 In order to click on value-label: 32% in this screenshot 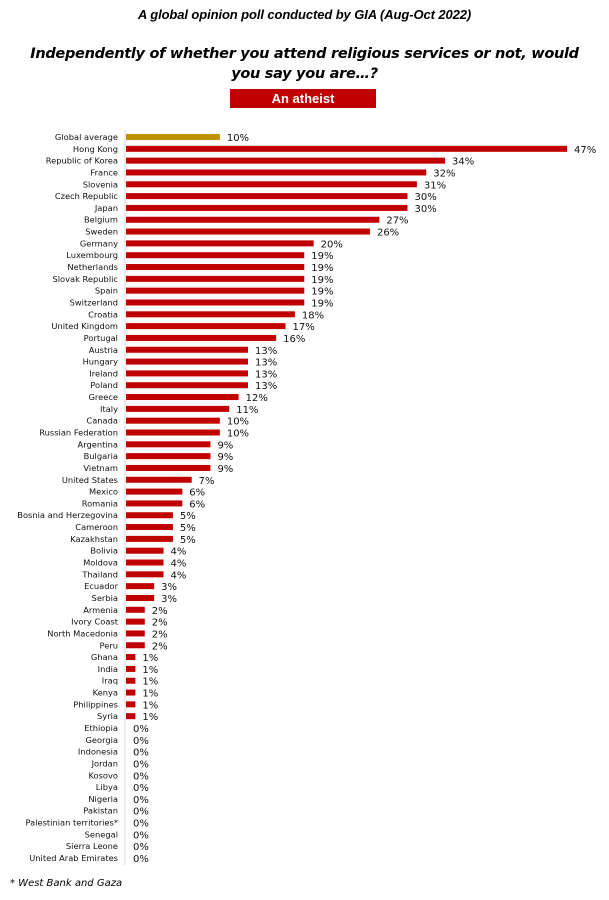, I will do `click(444, 173)`.